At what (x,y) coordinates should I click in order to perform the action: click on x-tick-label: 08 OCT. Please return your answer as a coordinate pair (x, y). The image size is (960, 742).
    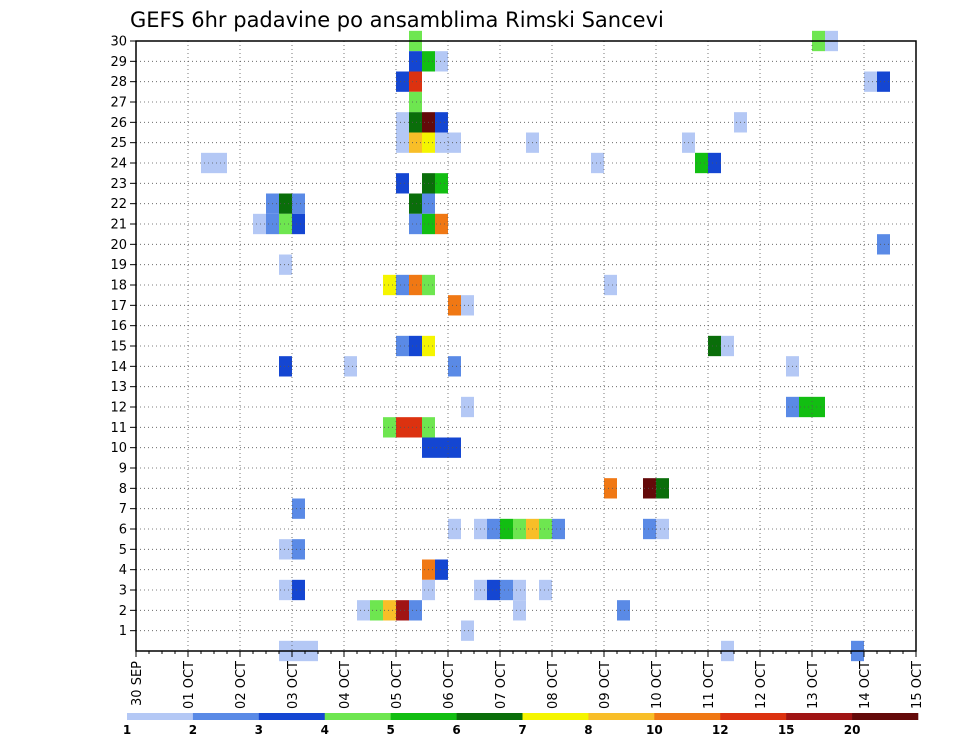
    Looking at the image, I should click on (553, 685).